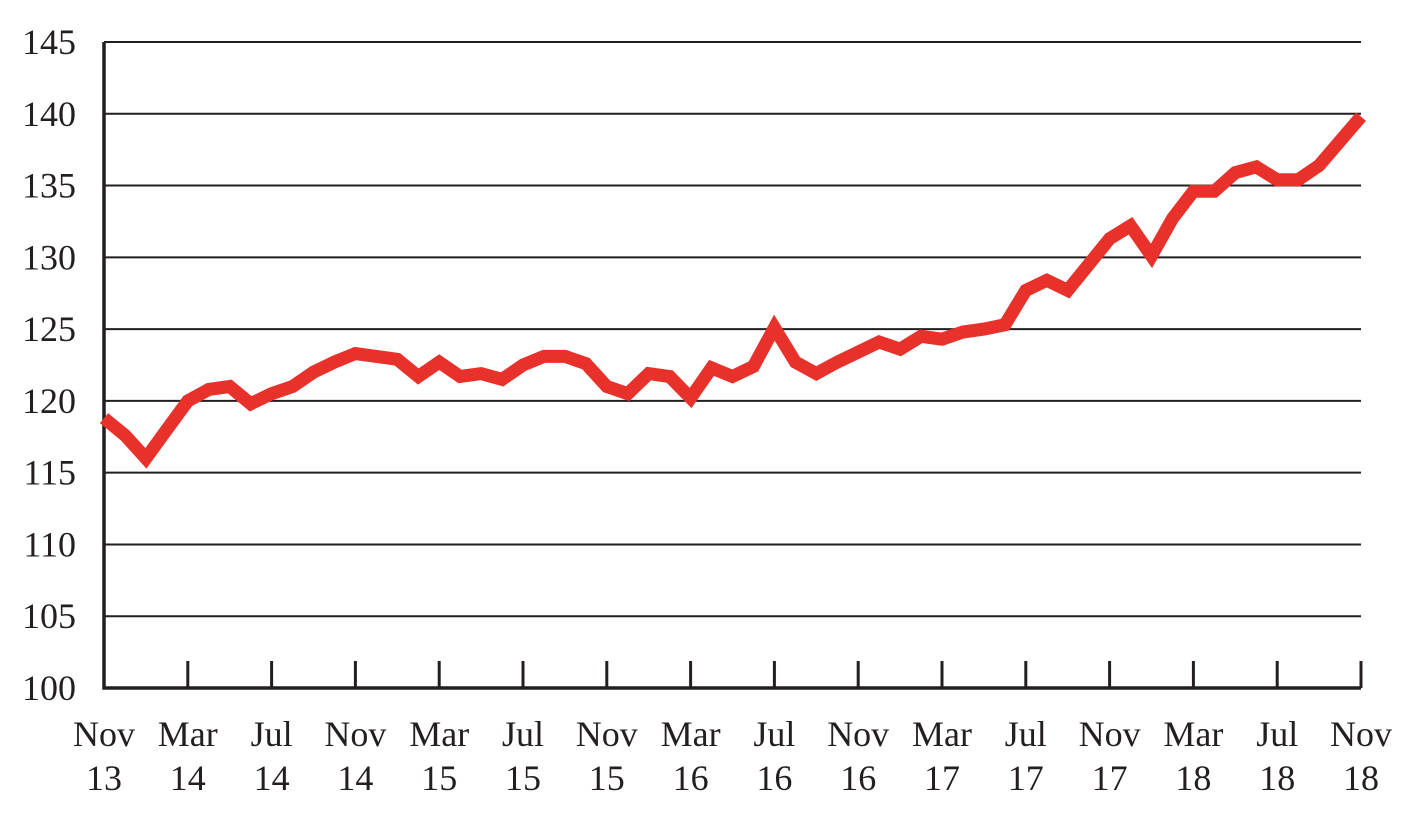 The height and width of the screenshot is (832, 1422). I want to click on y-axis-tick-labels: 100 105 110 115 120 125 130 135 140 145, so click(49, 365).